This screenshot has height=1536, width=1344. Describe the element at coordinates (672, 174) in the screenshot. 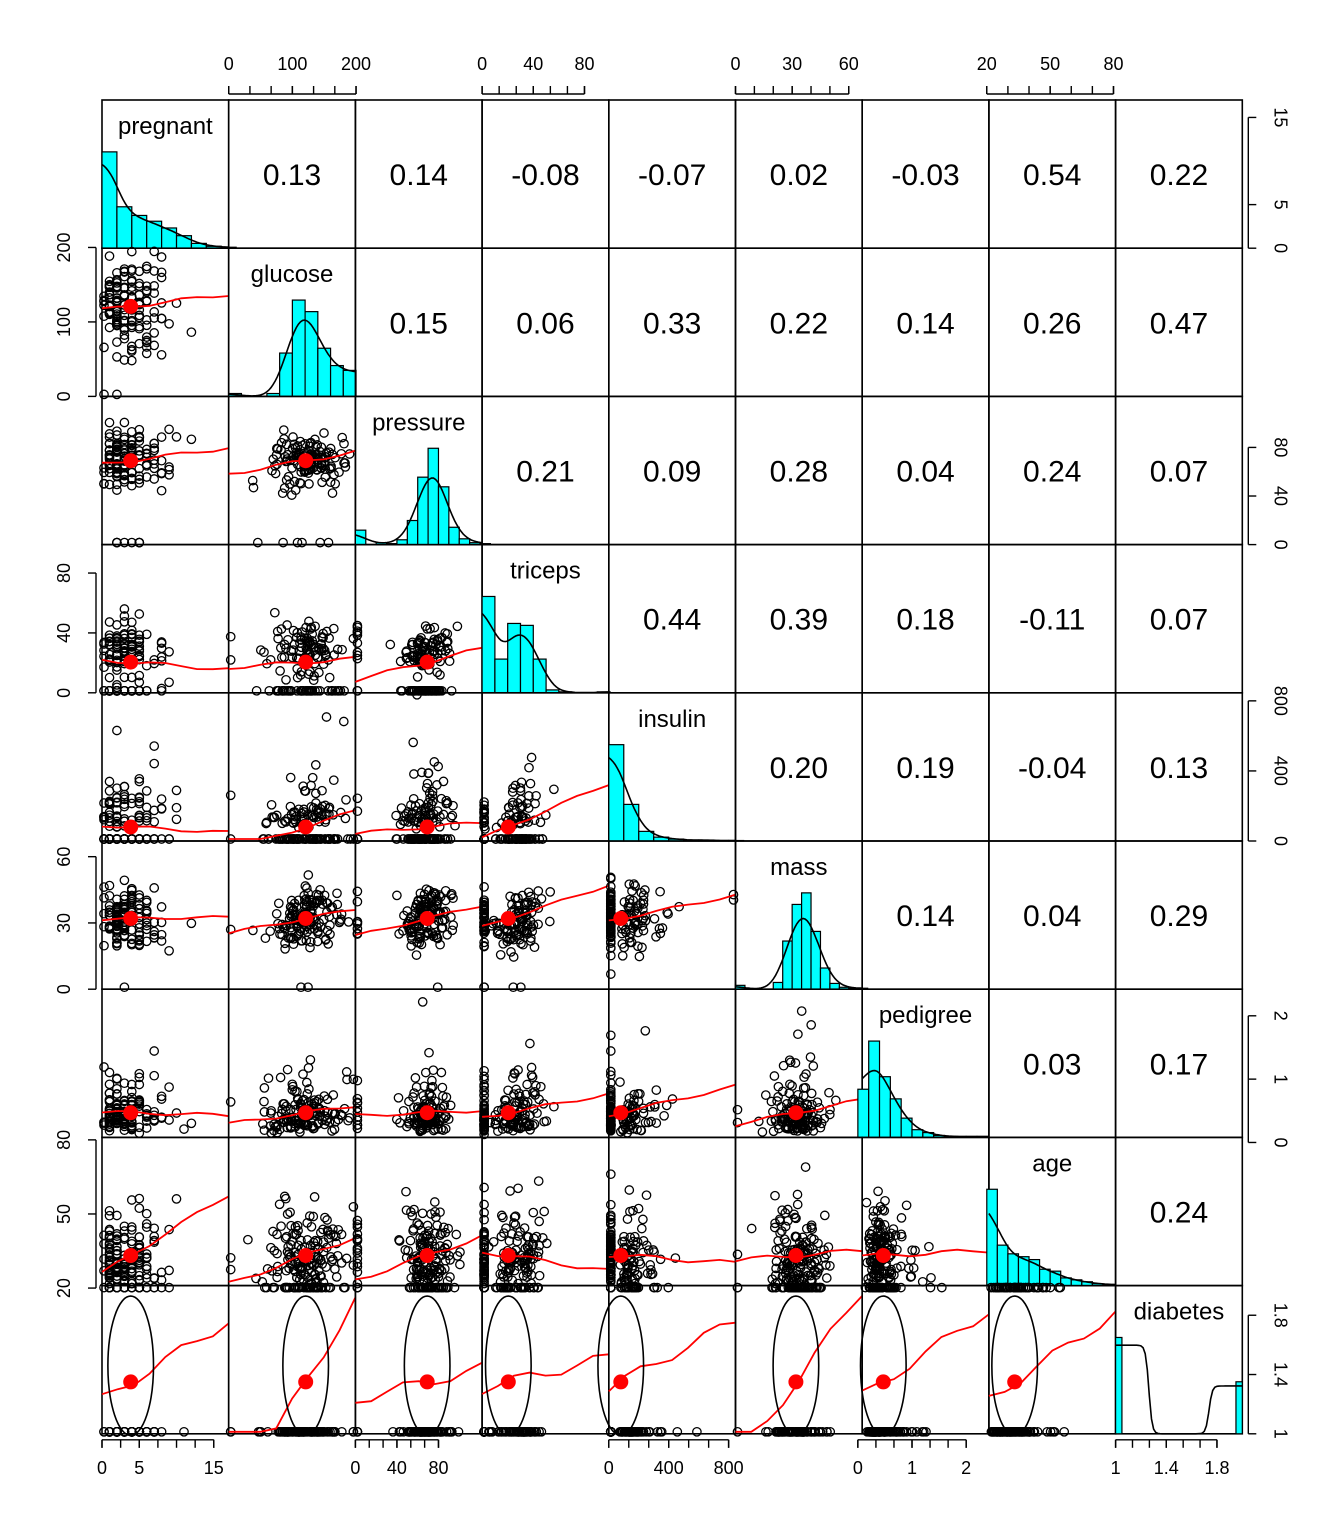

I see `panel-pregnant-insulin: -0.07` at that location.